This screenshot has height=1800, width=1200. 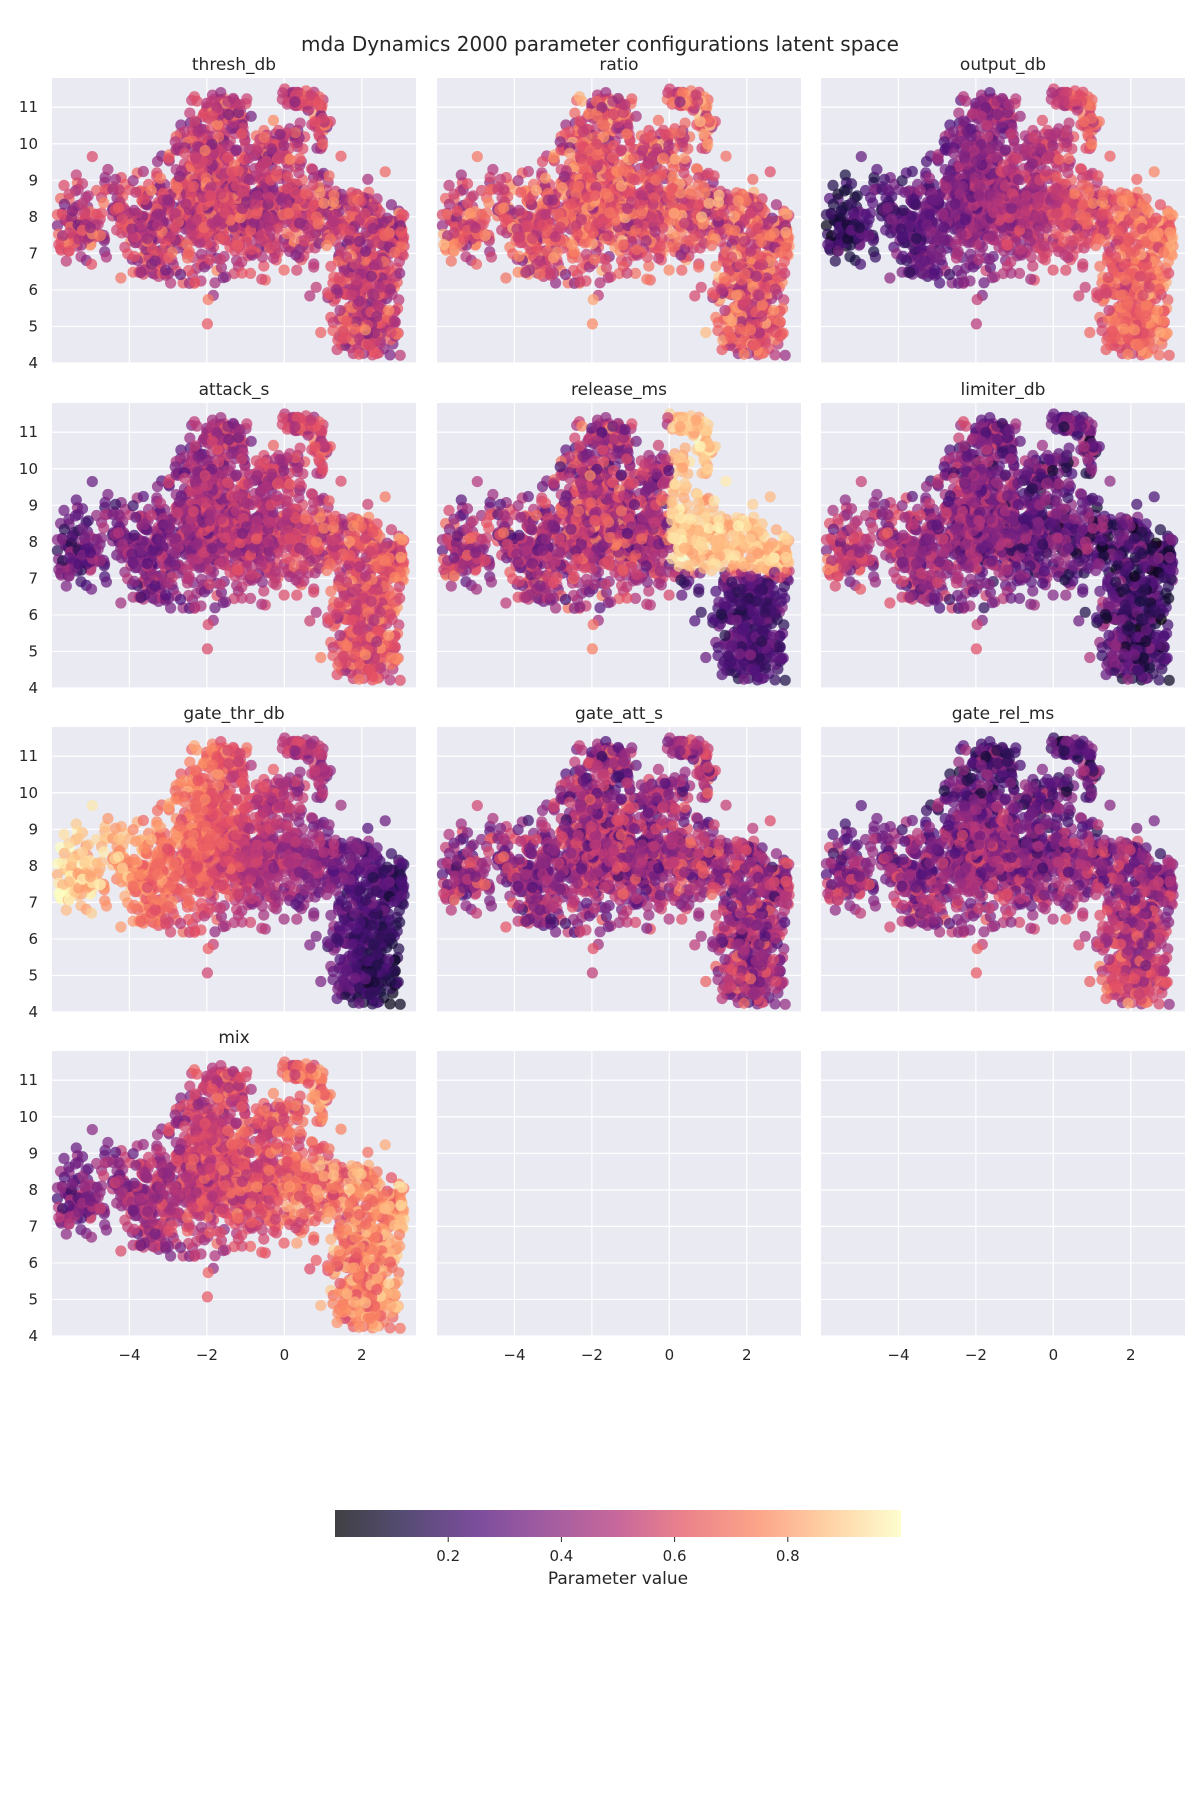 I want to click on panel-output-db: output_db, so click(x=1002, y=209).